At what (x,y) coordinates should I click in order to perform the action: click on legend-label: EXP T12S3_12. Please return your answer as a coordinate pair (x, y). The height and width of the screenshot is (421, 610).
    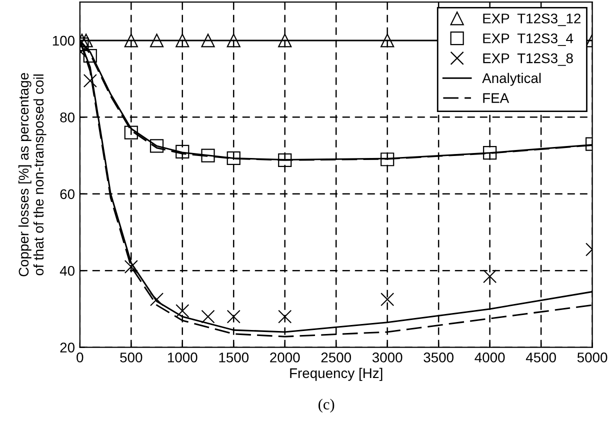
    Looking at the image, I should click on (532, 20).